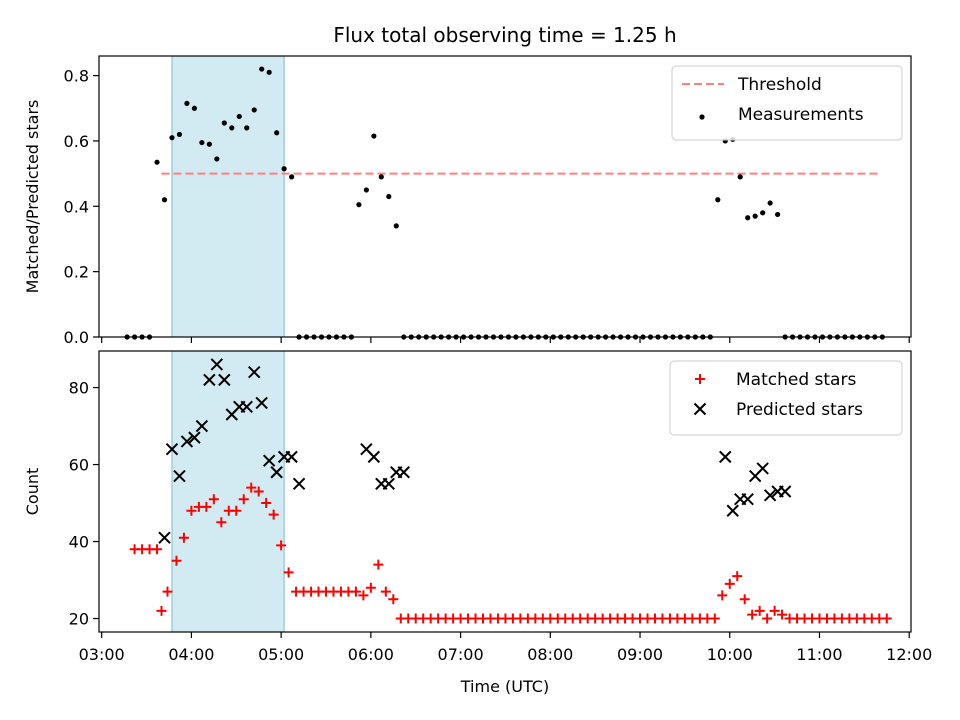 The image size is (960, 720). Describe the element at coordinates (32, 197) in the screenshot. I see `y-axis-title: Matched/Predicted stars` at that location.